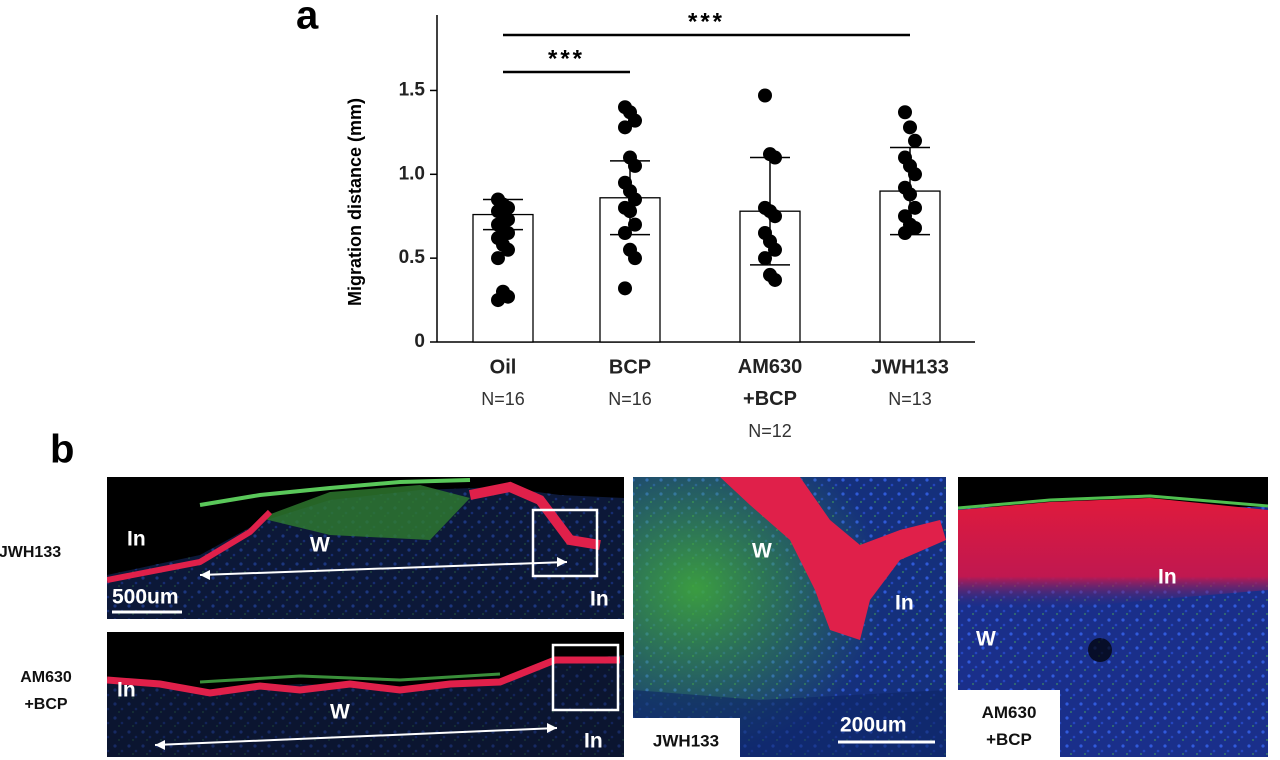 The height and width of the screenshot is (760, 1280). I want to click on micrograph: In W AM630 +BCP, so click(1113, 617).